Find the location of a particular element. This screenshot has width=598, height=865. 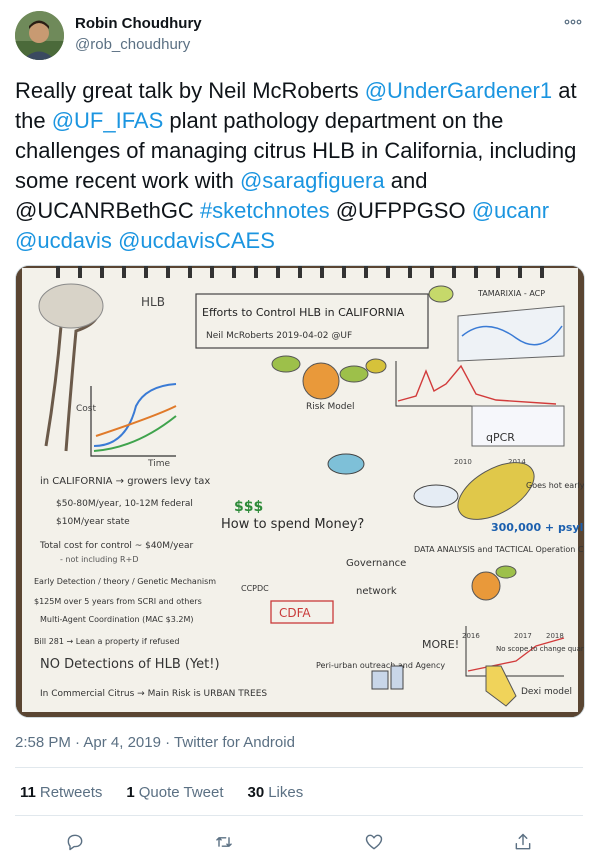

sketch-title: Efforts to Control HLB in CALIFORNIA is located at coordinates (303, 312).